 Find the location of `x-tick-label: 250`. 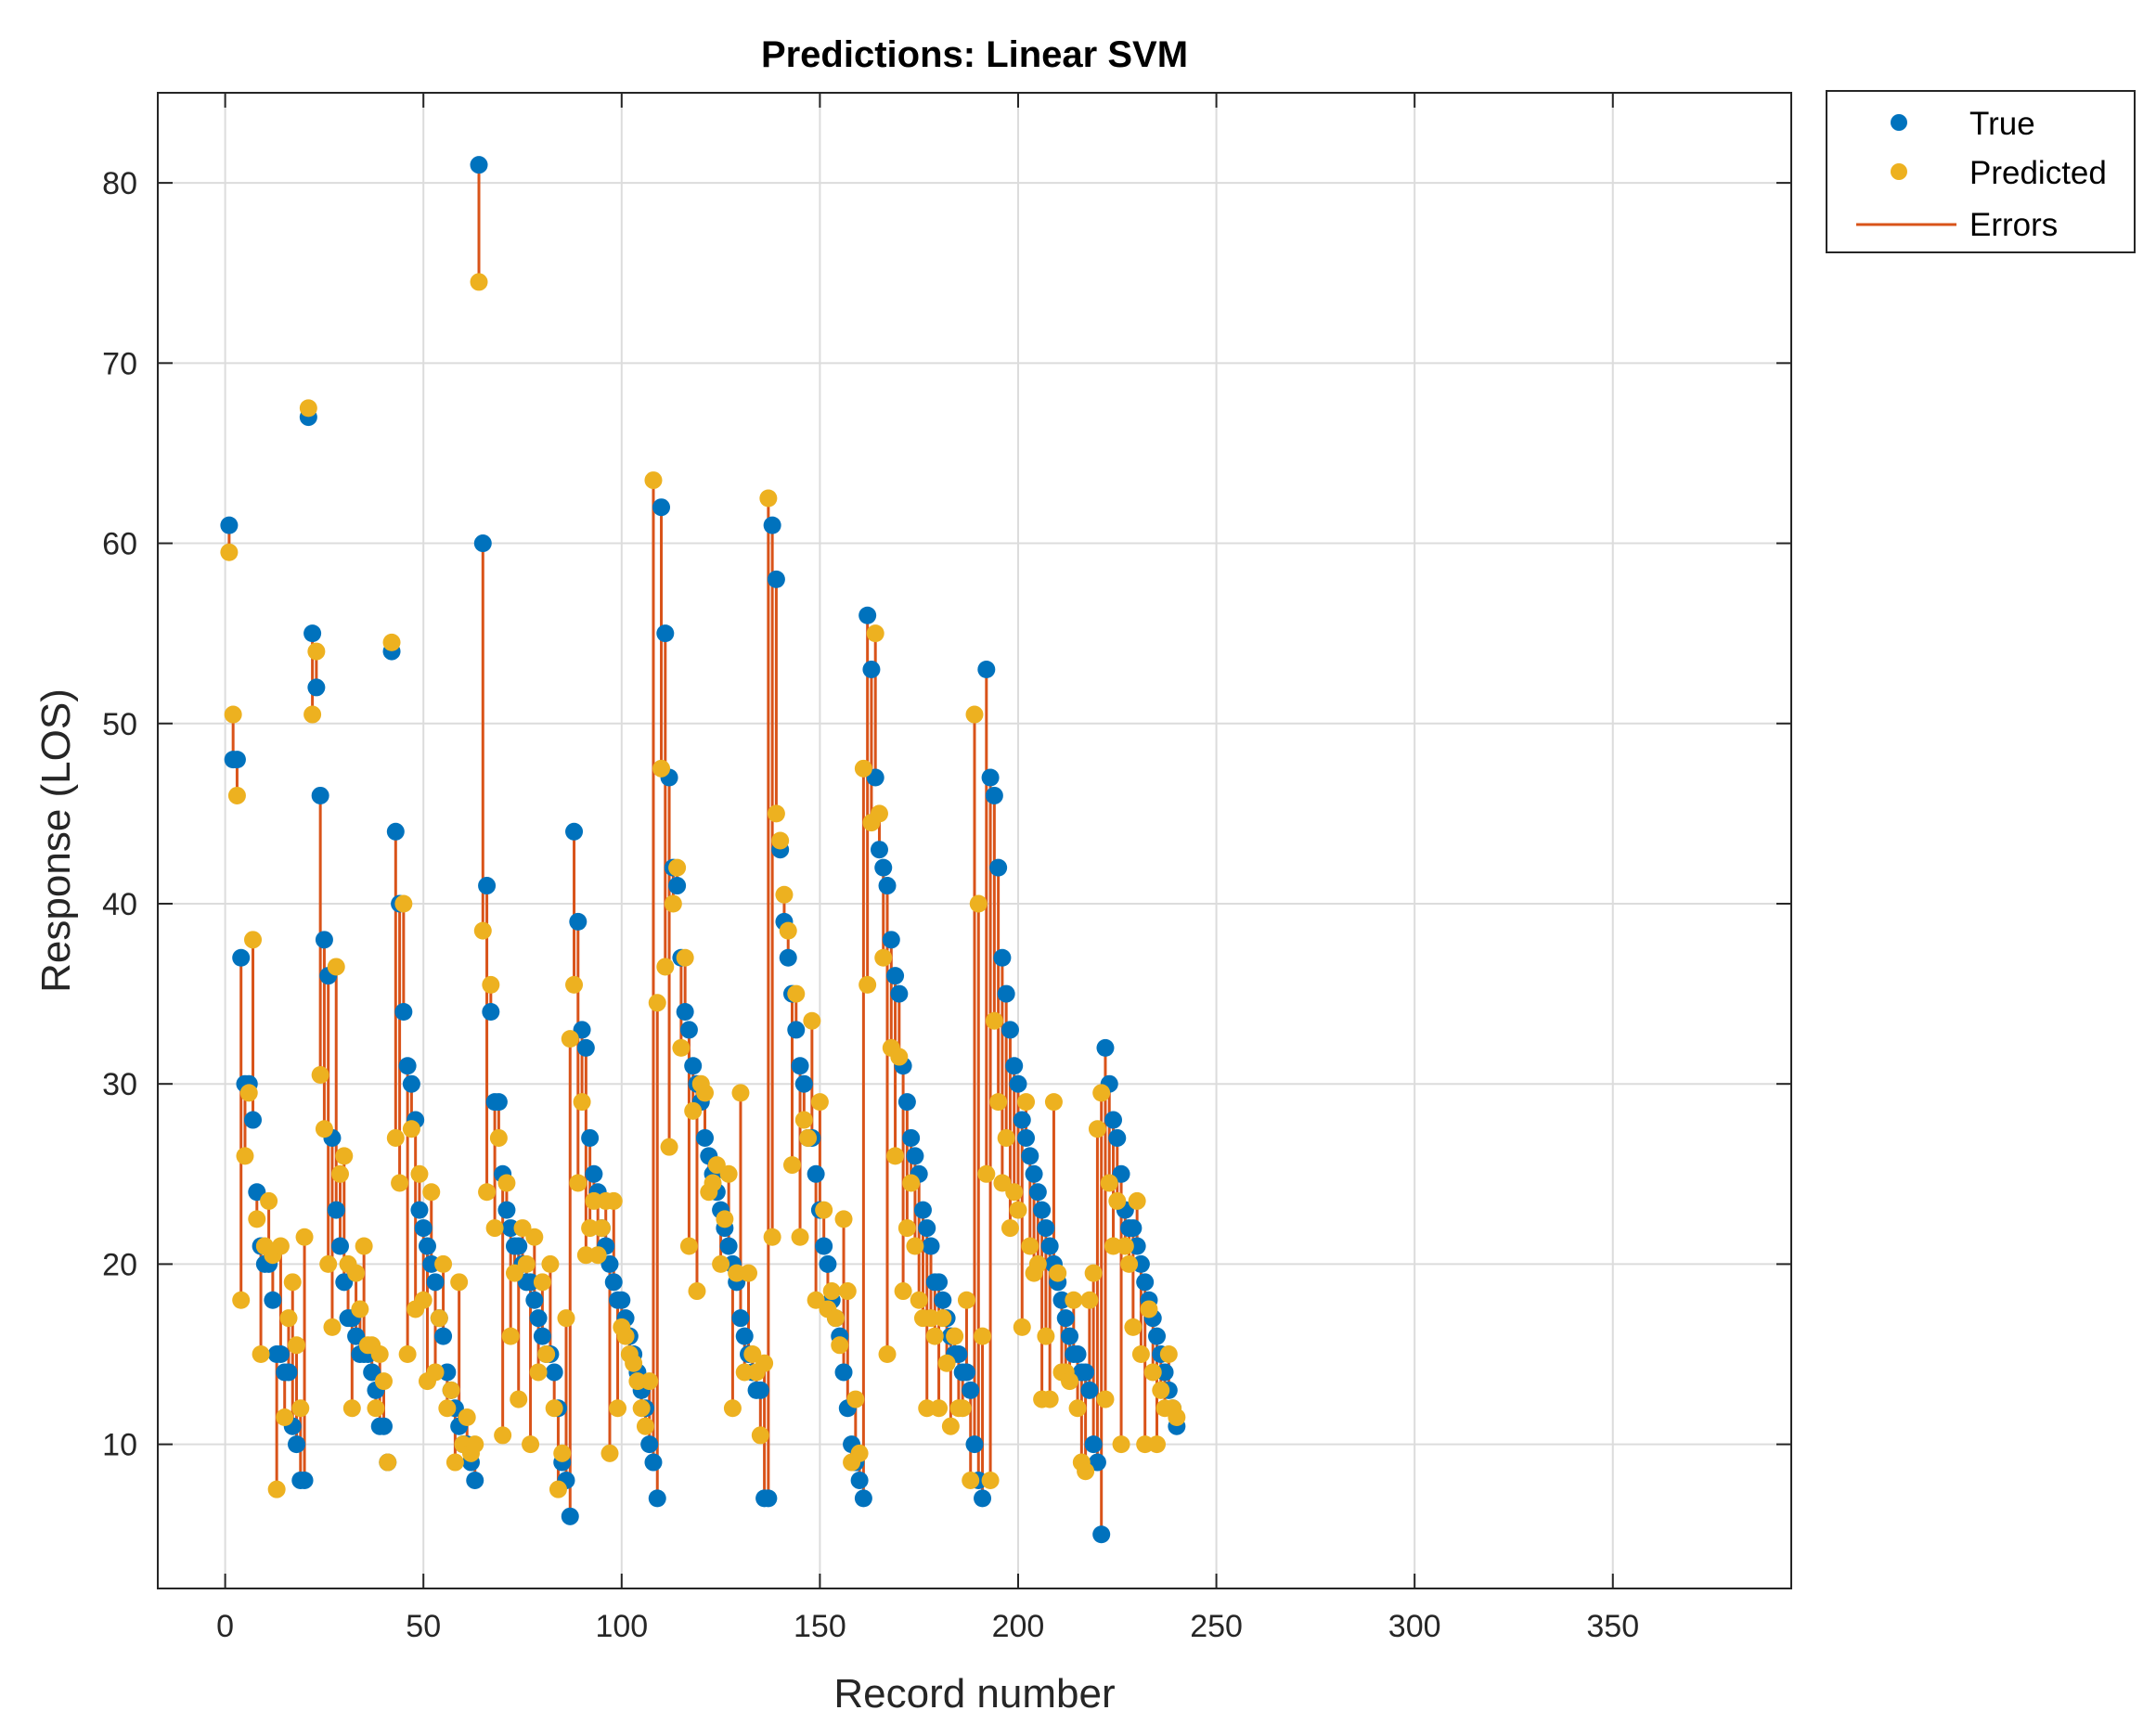

x-tick-label: 250 is located at coordinates (1216, 1627).